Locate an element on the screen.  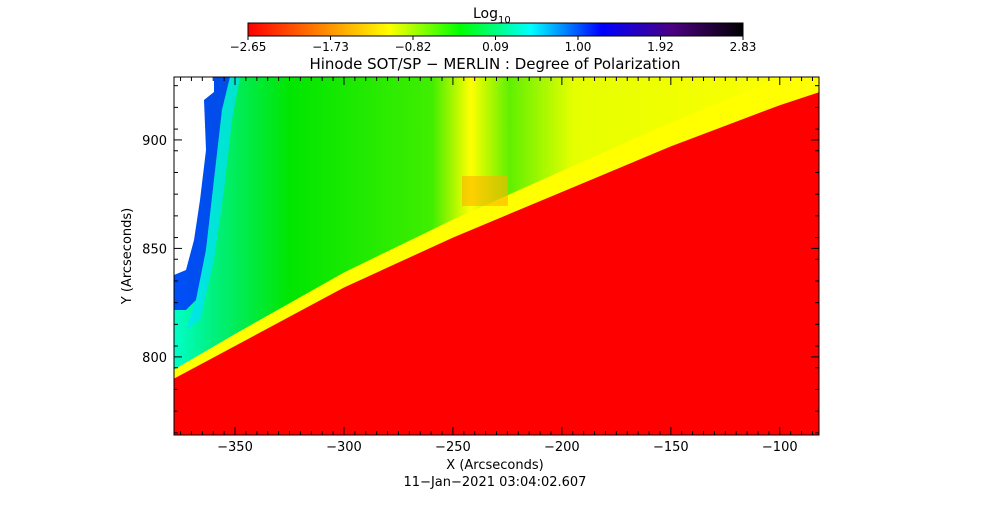
colorbar-tick-label: 1.00 is located at coordinates (578, 47).